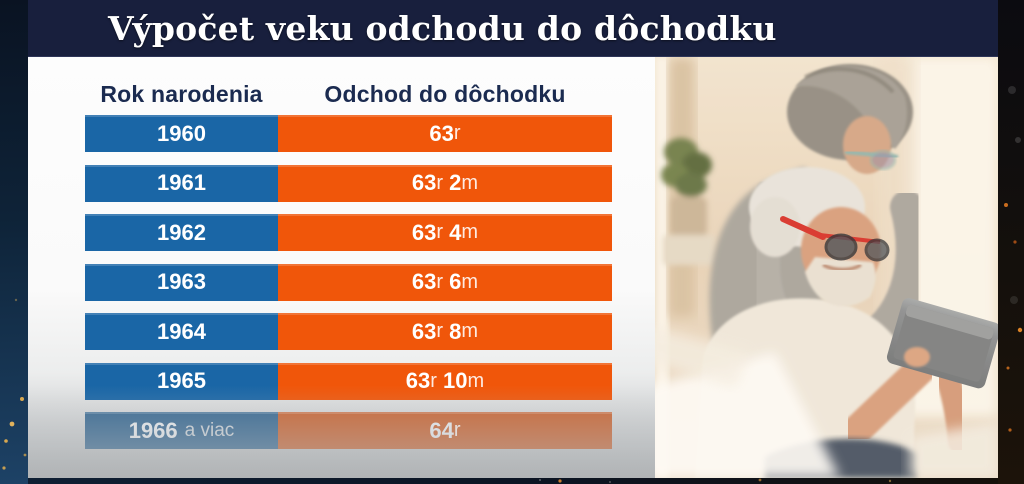 The image size is (1024, 484). Describe the element at coordinates (954, 450) in the screenshot. I see `foreground-blur-right` at that location.